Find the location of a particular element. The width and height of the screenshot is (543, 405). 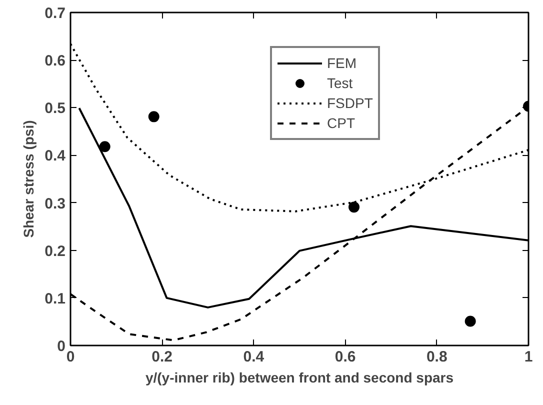

legend-label: FEM is located at coordinates (342, 63).